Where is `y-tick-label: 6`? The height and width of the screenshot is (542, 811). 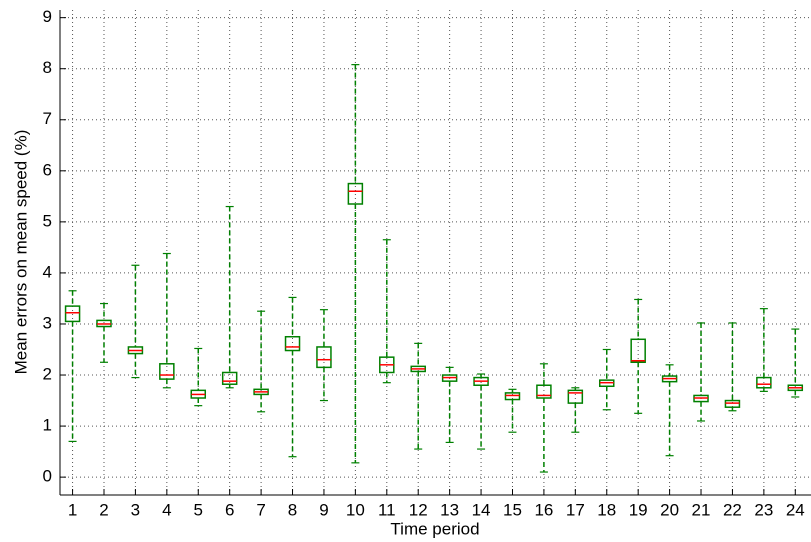
y-tick-label: 6 is located at coordinates (47, 169).